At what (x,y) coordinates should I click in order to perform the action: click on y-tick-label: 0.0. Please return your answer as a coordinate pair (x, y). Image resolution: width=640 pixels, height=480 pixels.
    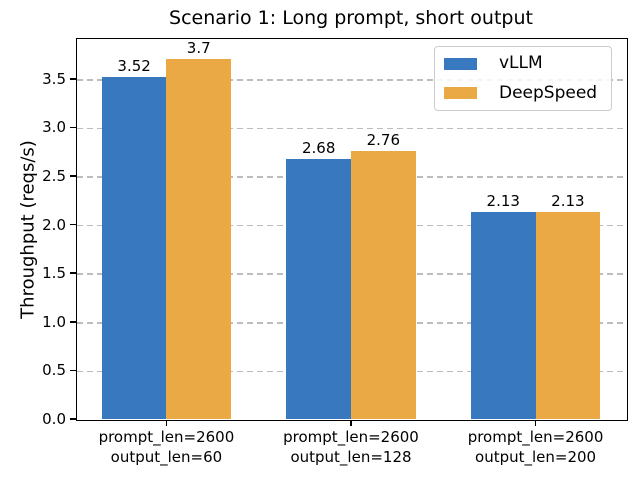
    Looking at the image, I should click on (54, 419).